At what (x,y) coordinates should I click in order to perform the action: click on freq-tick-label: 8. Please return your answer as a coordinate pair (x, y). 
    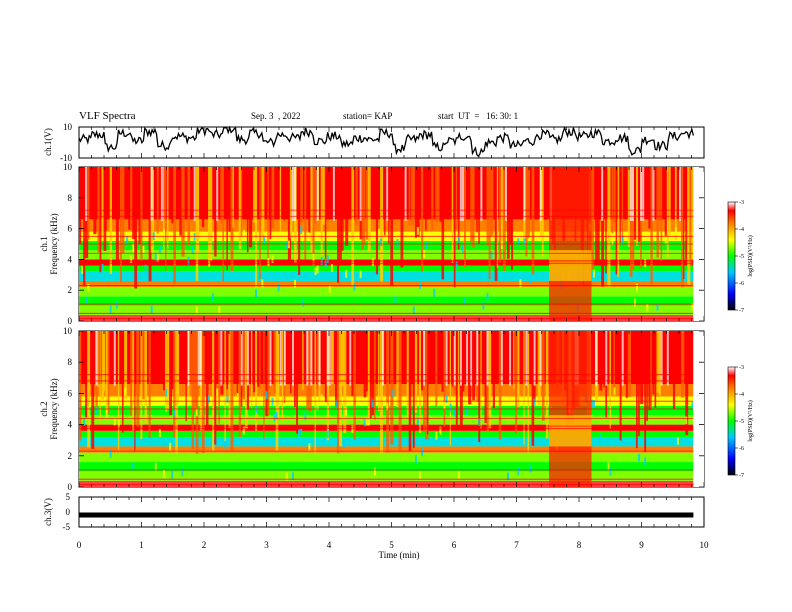
    Looking at the image, I should click on (70, 198).